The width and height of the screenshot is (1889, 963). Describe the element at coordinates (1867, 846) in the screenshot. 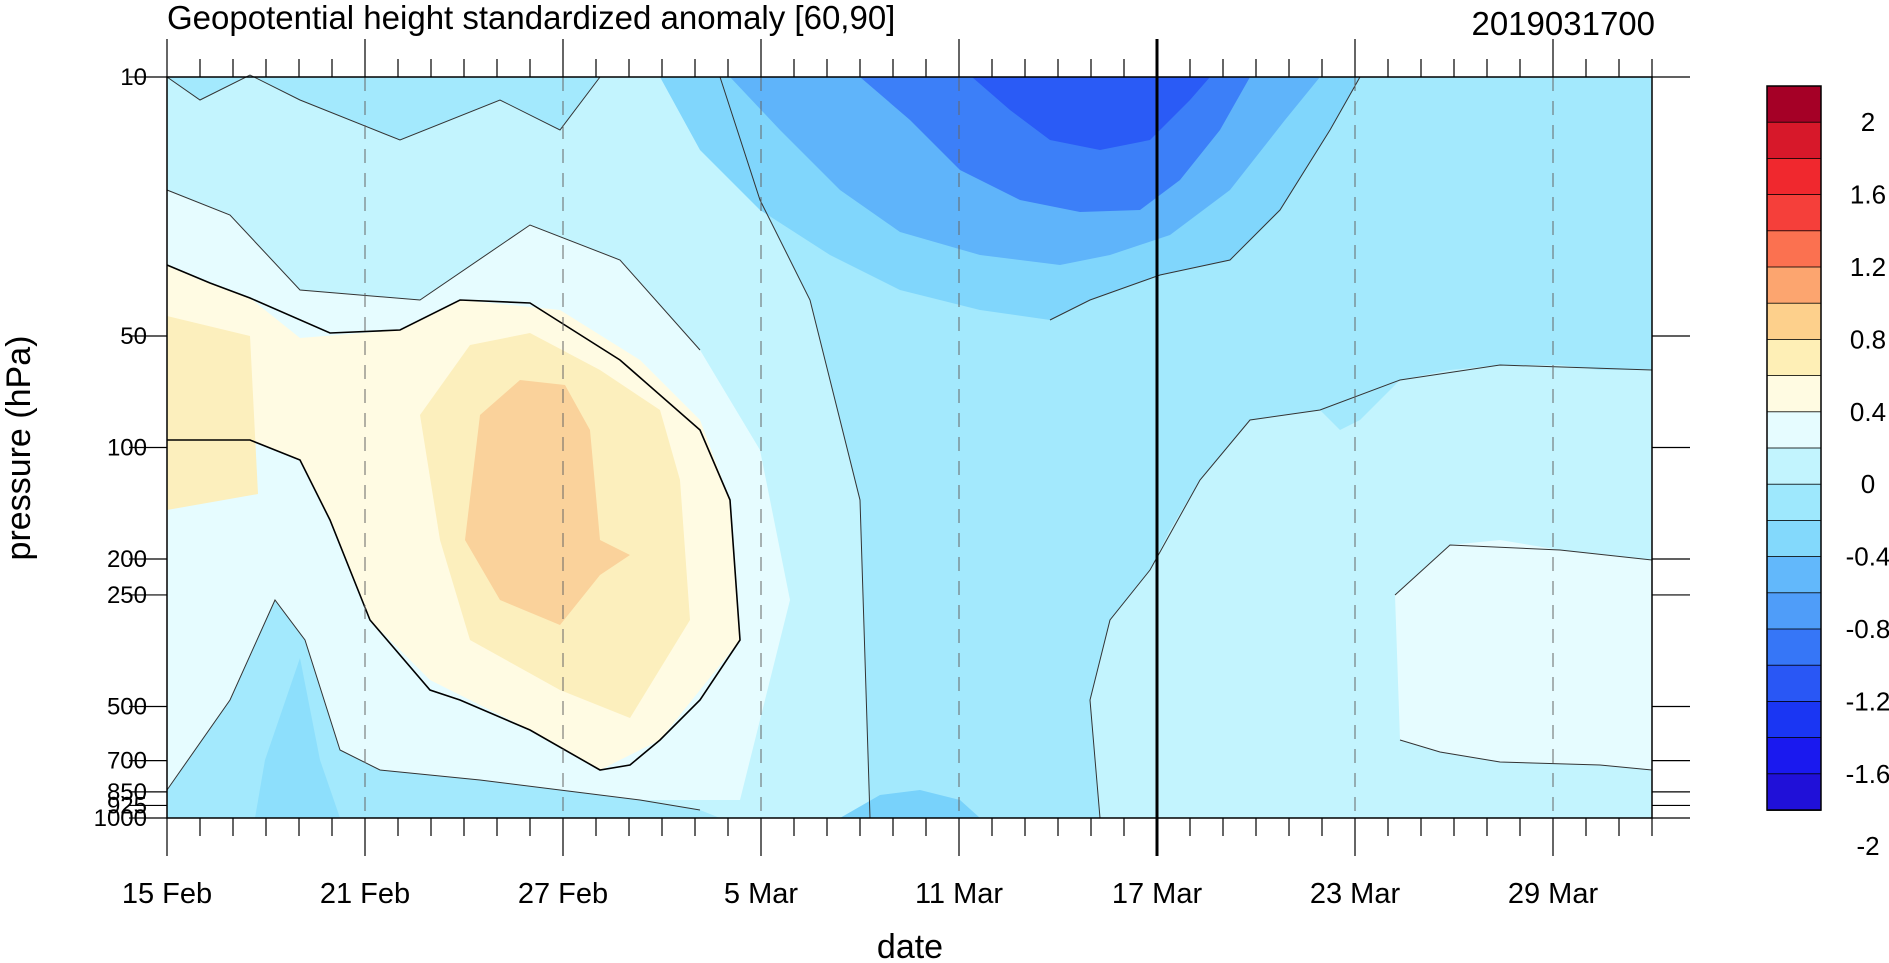

I see `colorbar-label: -2` at that location.